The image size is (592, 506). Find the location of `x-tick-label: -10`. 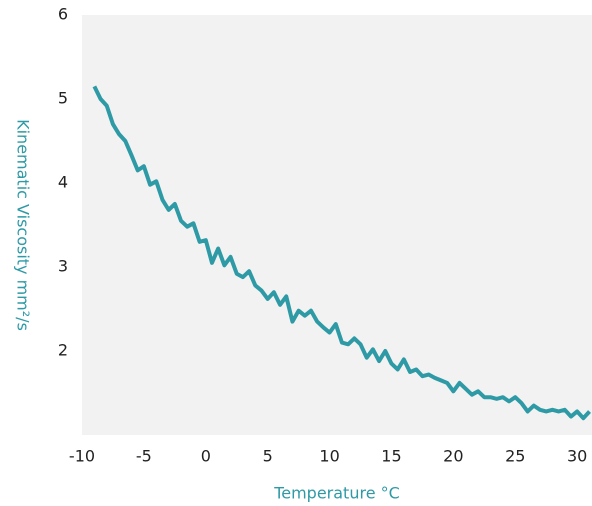

x-tick-label: -10 is located at coordinates (82, 456).